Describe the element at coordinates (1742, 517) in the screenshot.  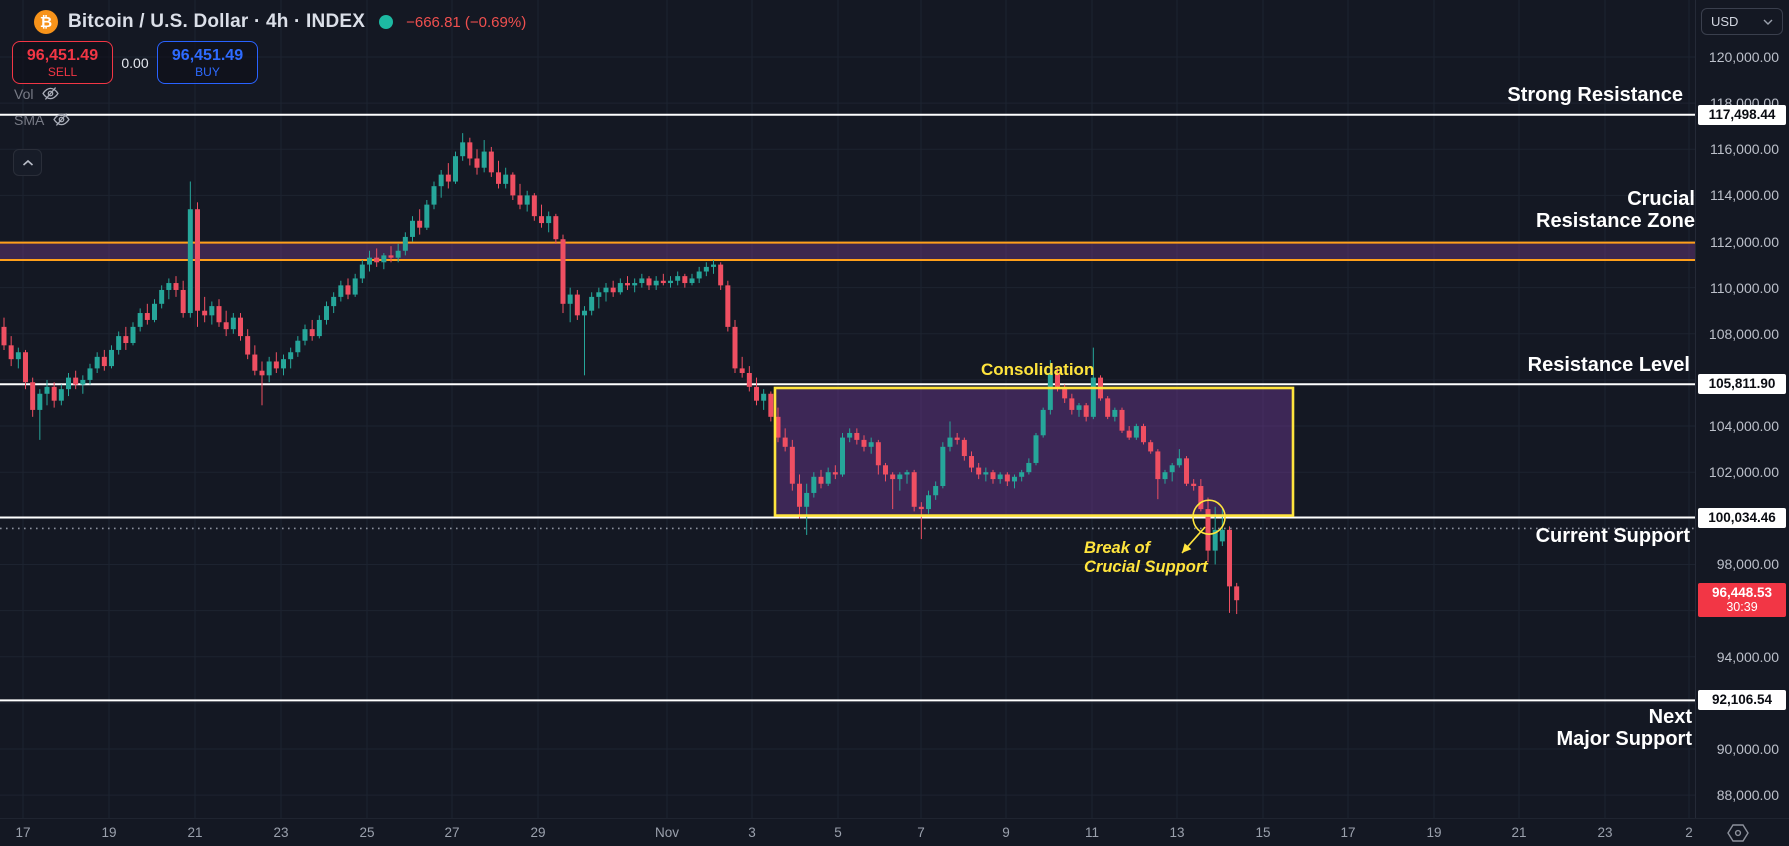
I see `level-price-label: 100,034.46` at that location.